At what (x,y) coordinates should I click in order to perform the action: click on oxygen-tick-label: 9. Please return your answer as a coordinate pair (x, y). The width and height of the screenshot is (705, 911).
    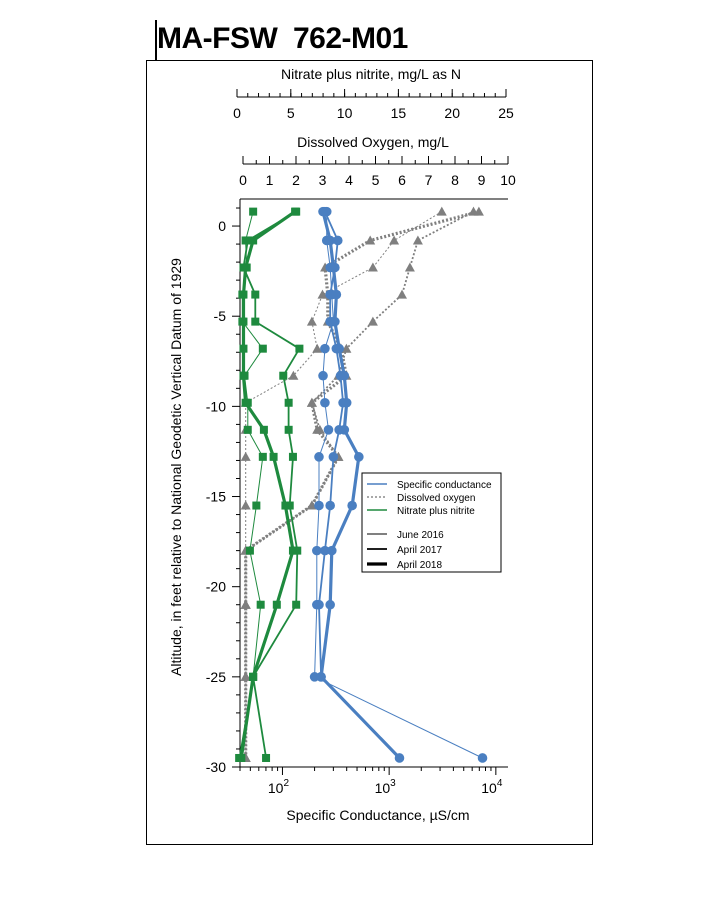
    Looking at the image, I should click on (482, 180).